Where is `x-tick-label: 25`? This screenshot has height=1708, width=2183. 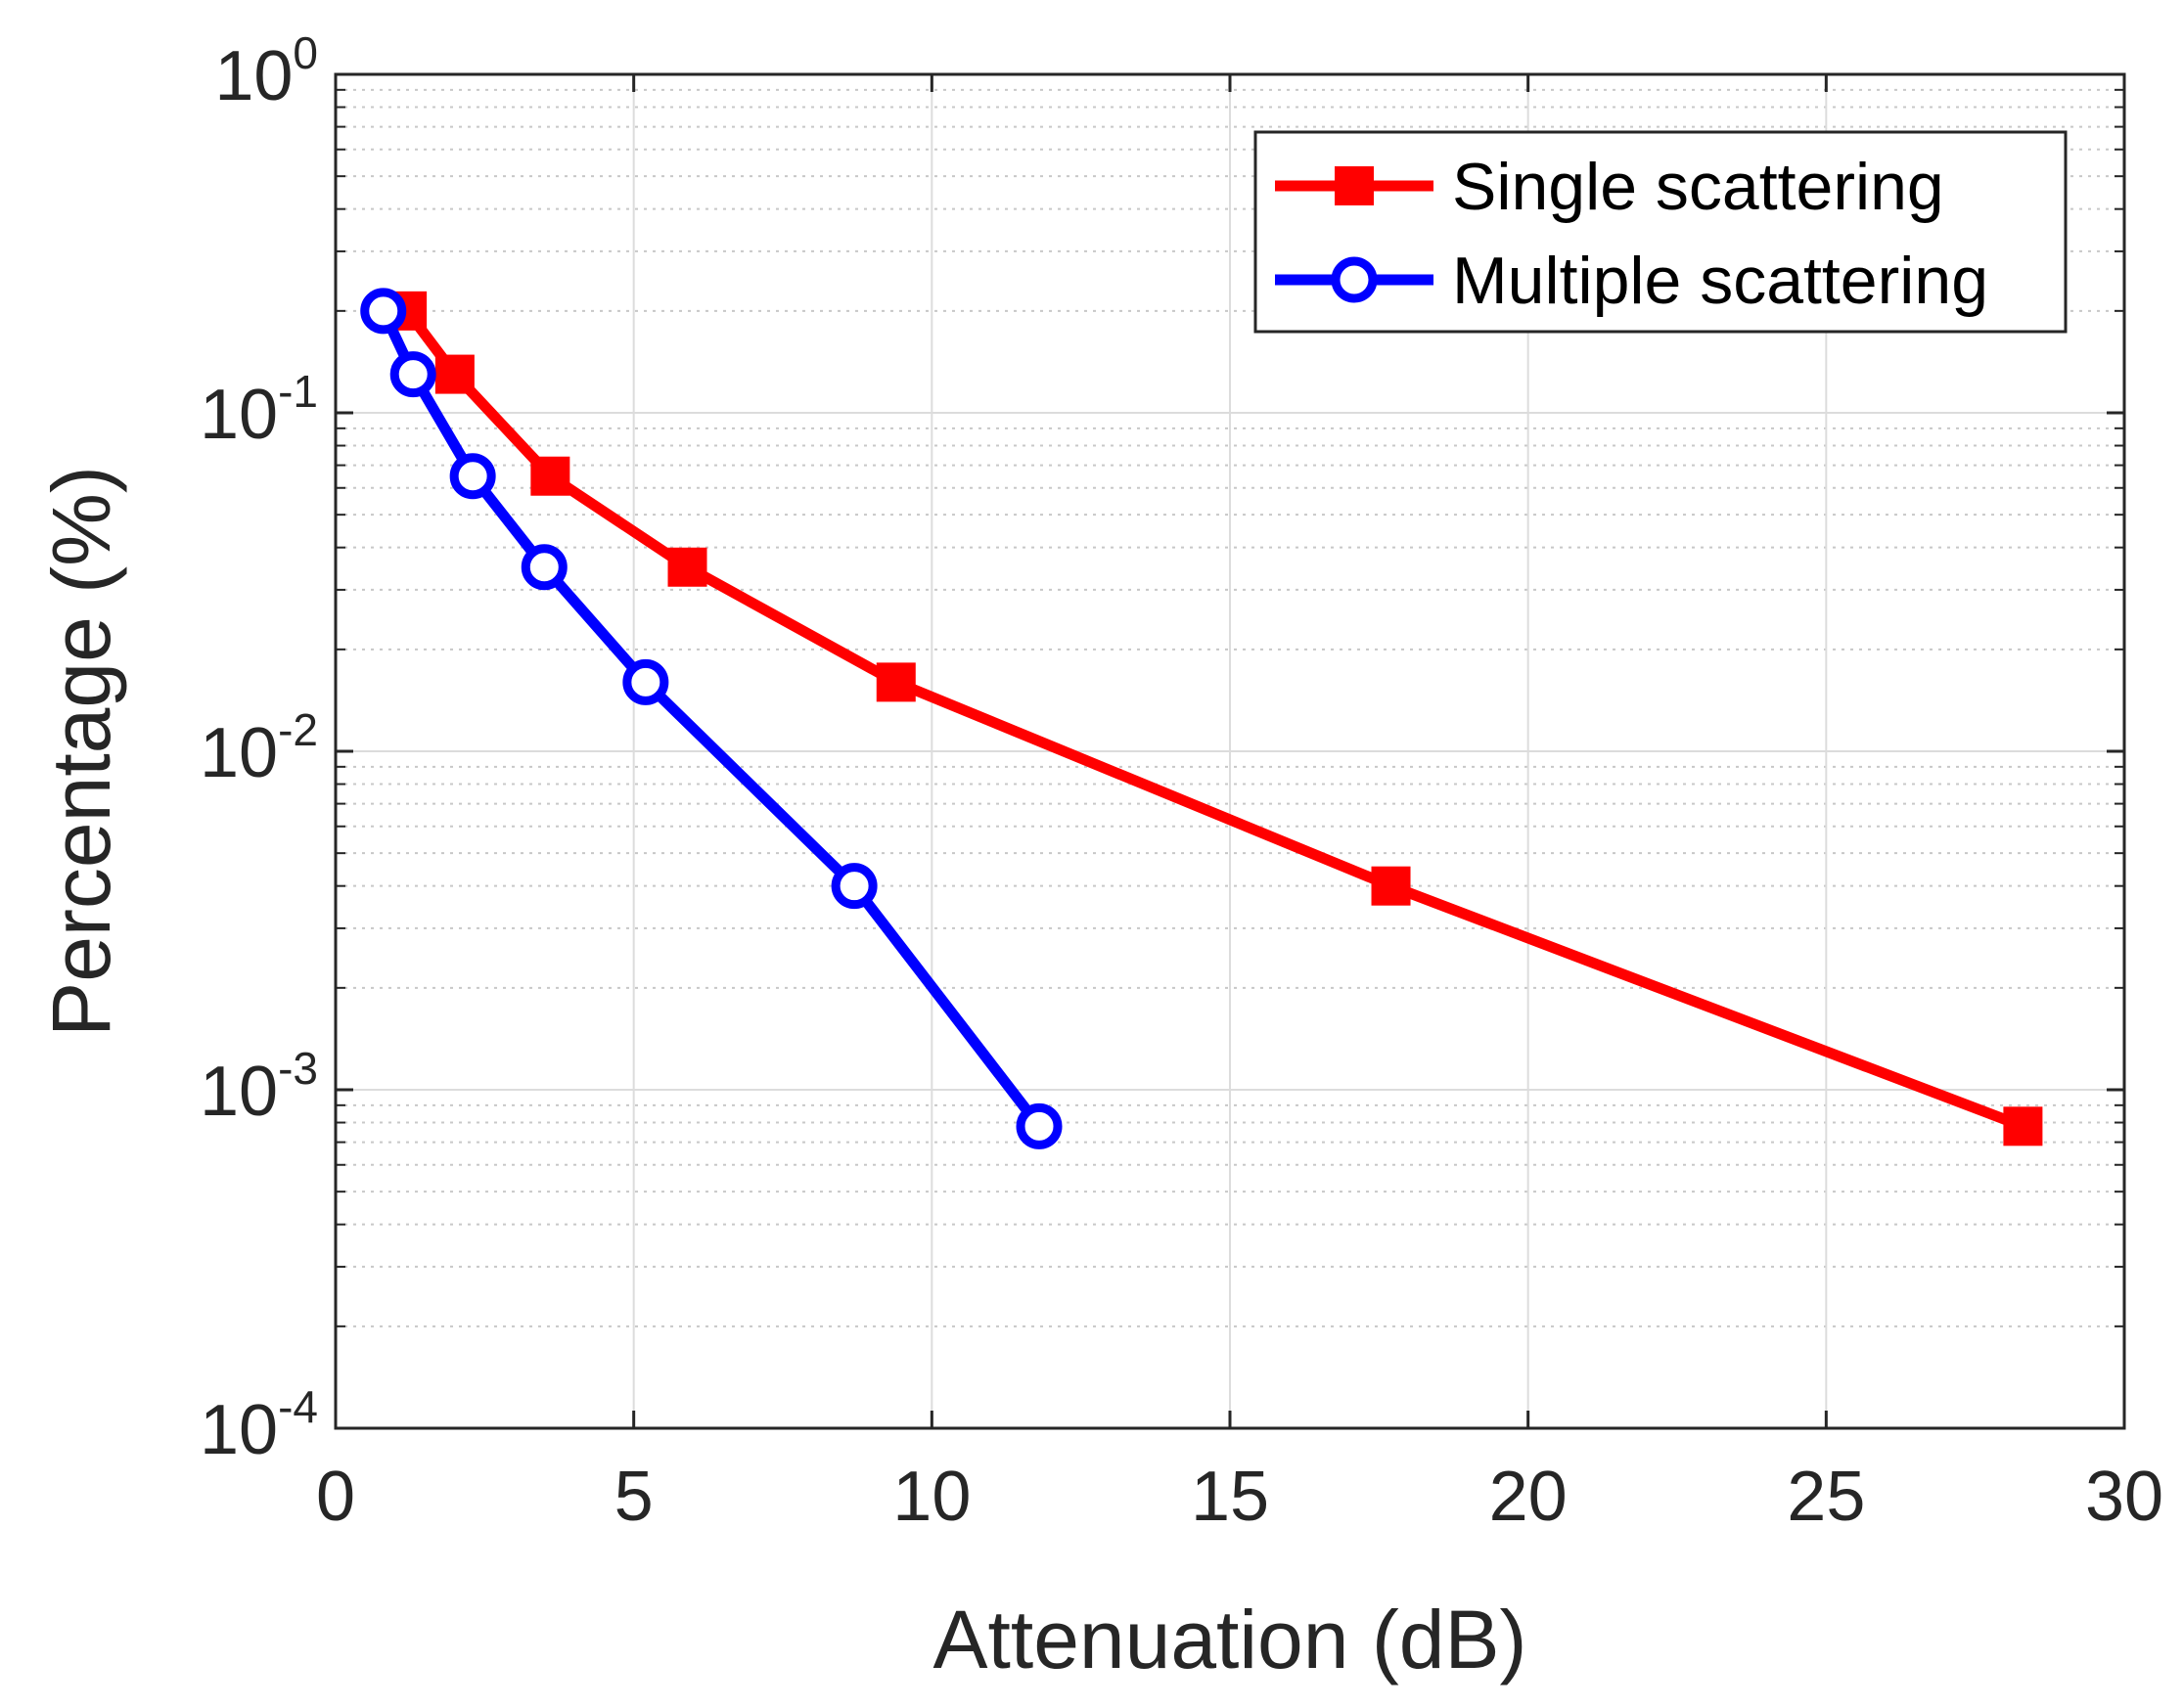
x-tick-label: 25 is located at coordinates (1826, 1497).